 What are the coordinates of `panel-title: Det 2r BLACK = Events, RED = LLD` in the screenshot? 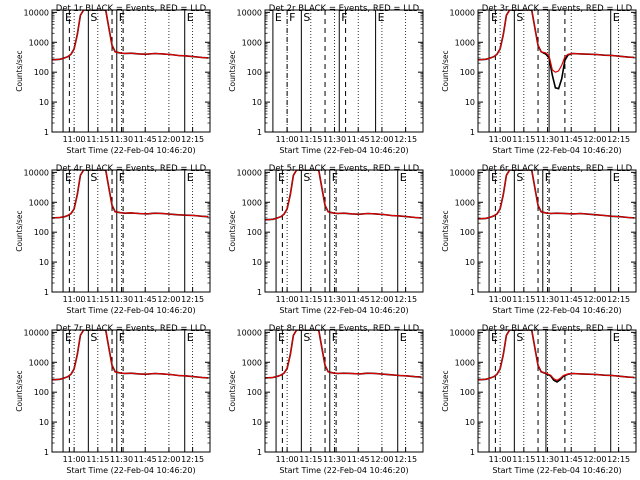 It's located at (344, 9).